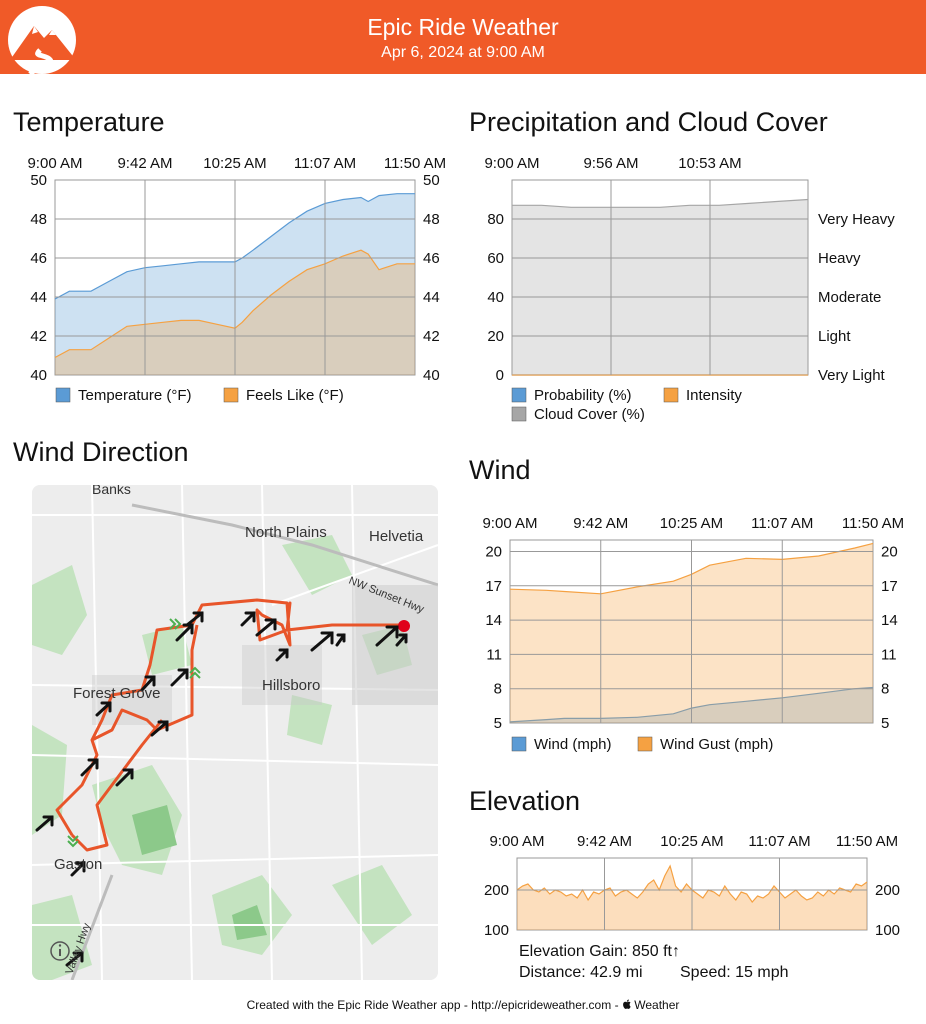 This screenshot has width=926, height=1024. I want to click on x-tick-label: 10:53 AM, so click(709, 163).